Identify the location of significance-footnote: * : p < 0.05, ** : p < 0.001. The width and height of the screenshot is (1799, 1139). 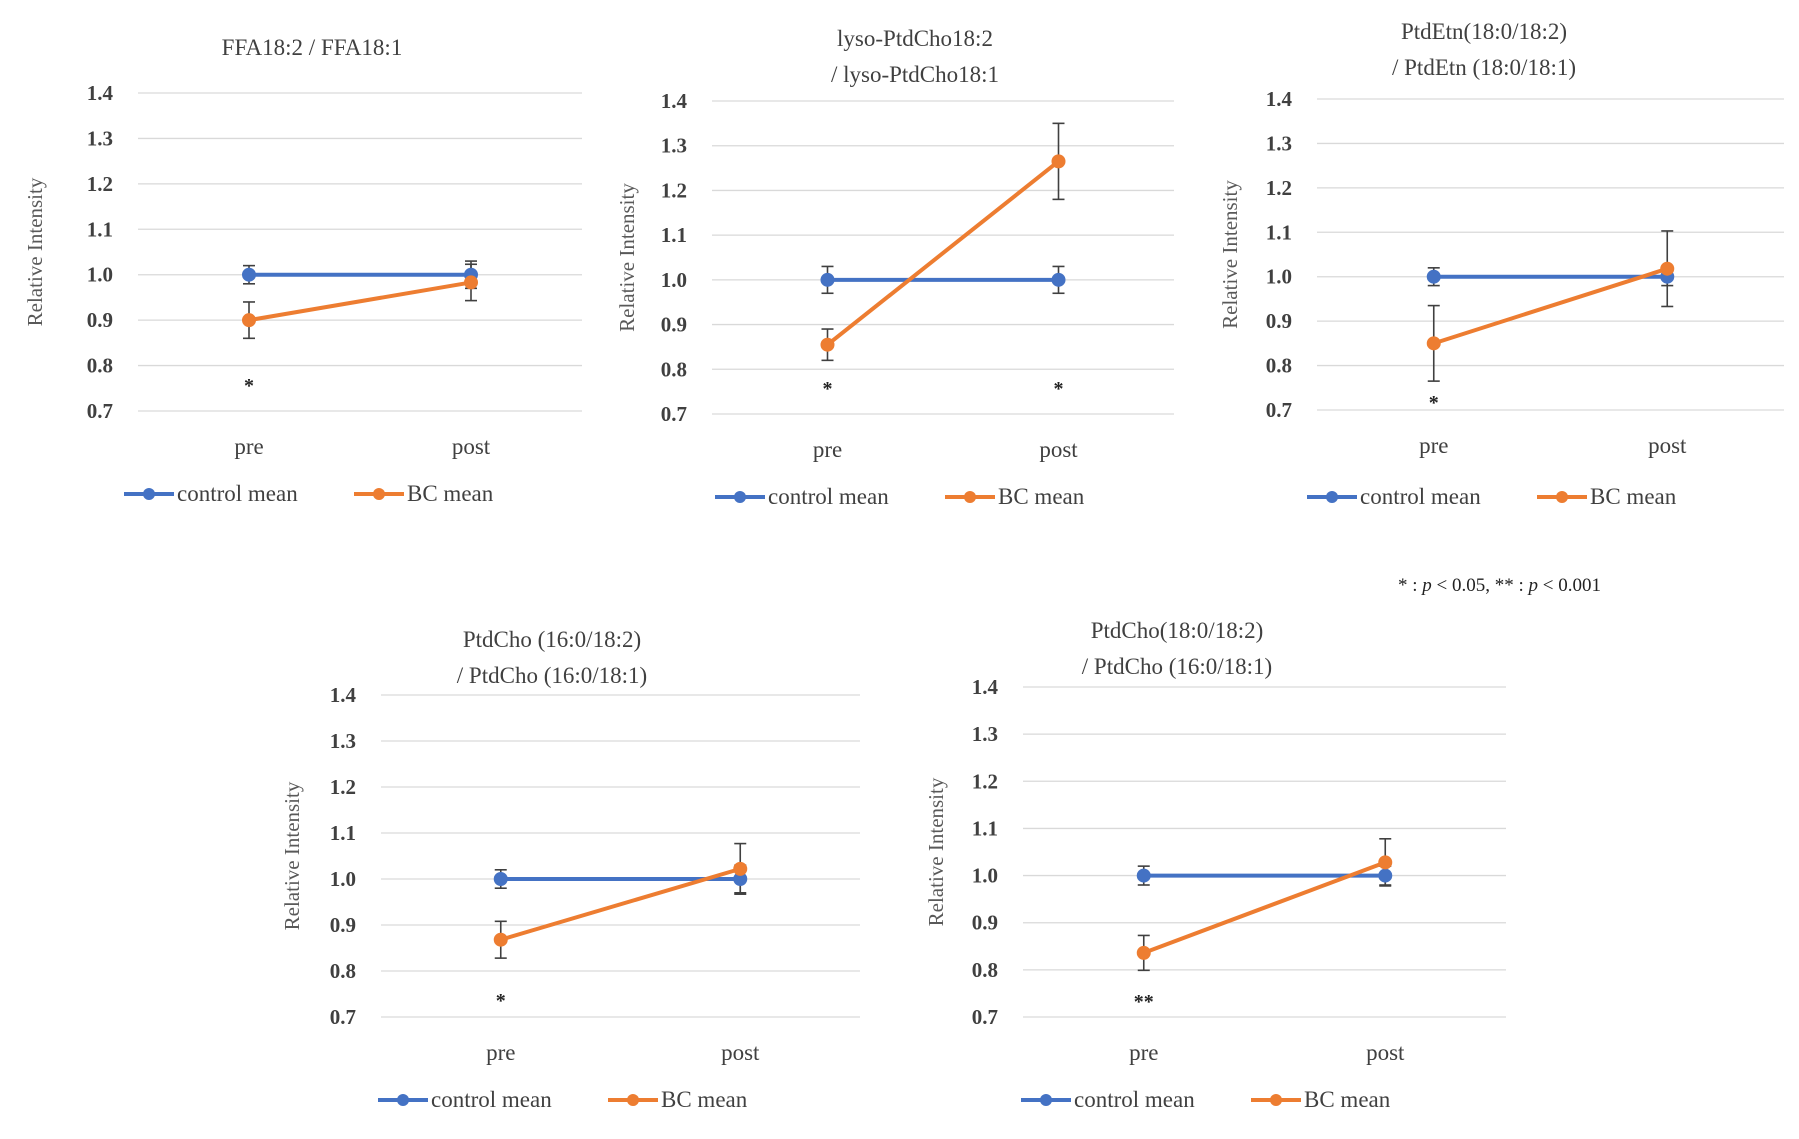
(1499, 585).